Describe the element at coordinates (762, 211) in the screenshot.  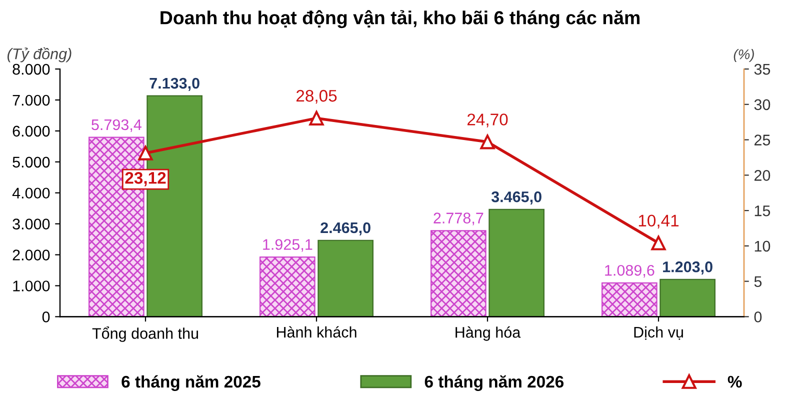
I see `y2-tick-label: 15` at that location.